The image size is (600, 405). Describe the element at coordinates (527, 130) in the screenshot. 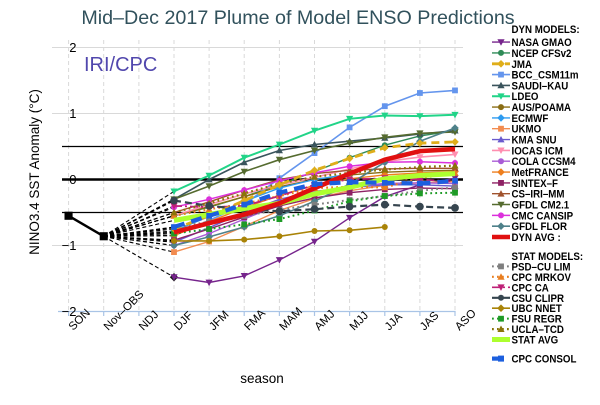

I see `svg-text: UKMO` at that location.